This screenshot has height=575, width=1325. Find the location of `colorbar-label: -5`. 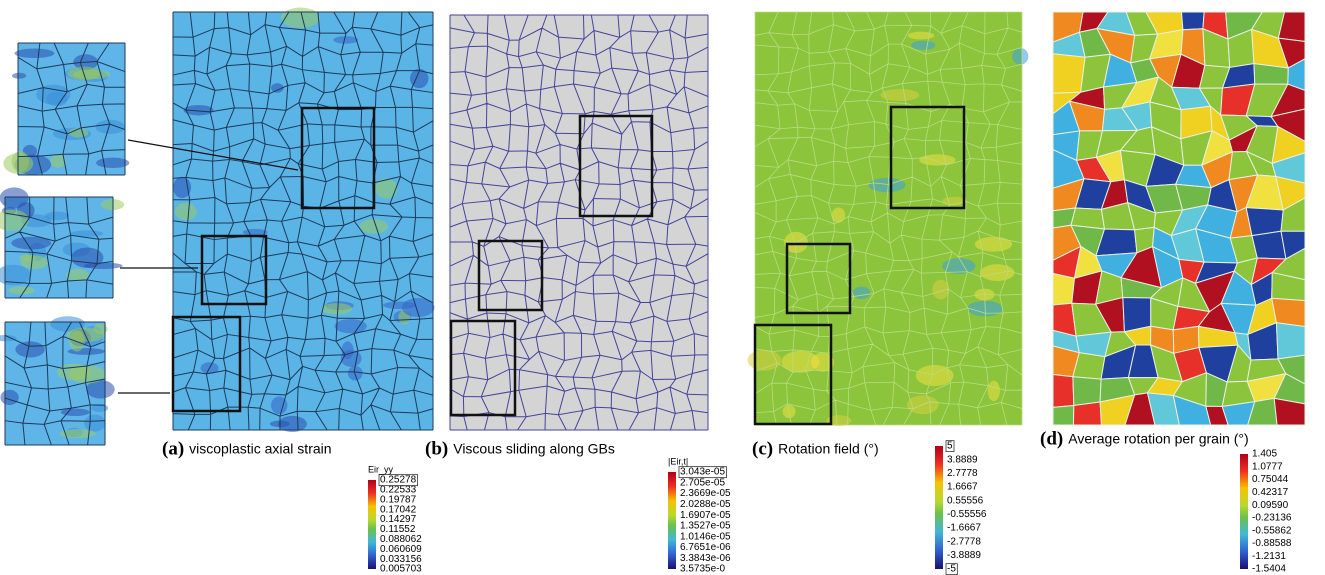

colorbar-label: -5 is located at coordinates (951, 569).